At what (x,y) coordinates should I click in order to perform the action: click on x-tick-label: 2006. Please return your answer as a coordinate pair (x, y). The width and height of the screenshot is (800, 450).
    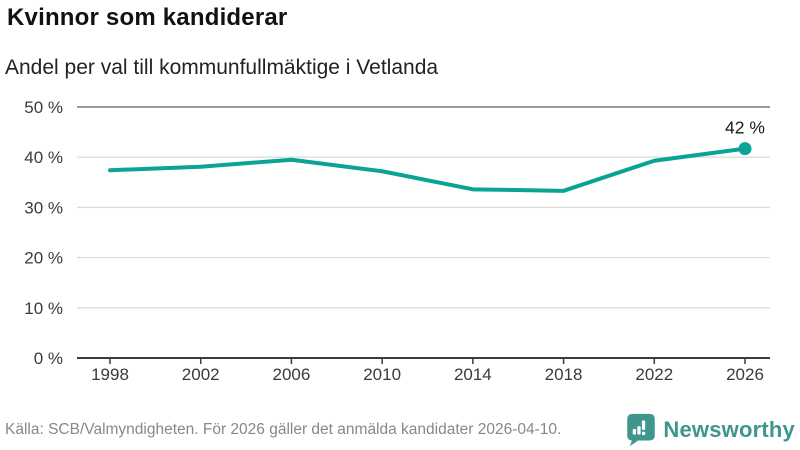
    Looking at the image, I should click on (292, 374).